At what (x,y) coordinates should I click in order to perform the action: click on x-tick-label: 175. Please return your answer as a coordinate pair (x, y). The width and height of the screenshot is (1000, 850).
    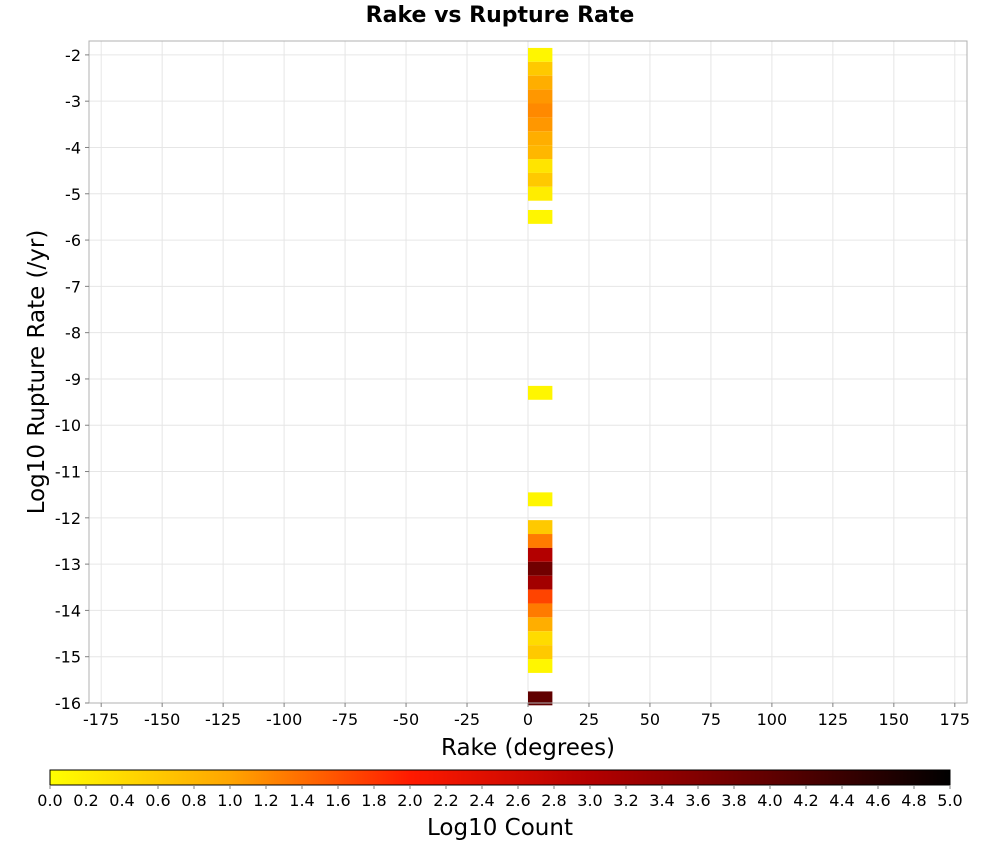
    Looking at the image, I should click on (955, 719).